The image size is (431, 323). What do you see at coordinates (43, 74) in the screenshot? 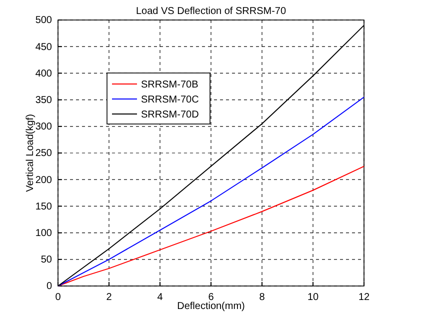
I see `y-tick-label: 400` at bounding box center [43, 74].